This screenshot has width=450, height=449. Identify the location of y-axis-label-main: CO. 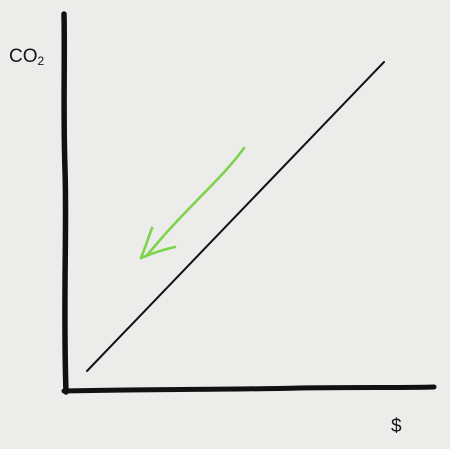
(23, 56).